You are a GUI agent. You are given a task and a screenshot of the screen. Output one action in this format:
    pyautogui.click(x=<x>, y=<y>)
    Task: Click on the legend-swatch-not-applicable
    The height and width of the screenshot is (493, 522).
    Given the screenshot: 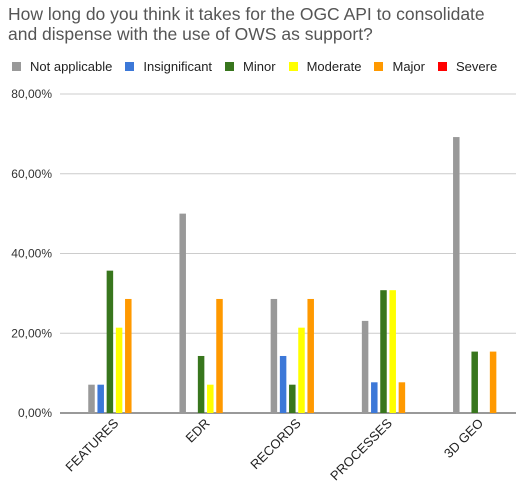 What is the action you would take?
    pyautogui.click(x=16, y=66)
    